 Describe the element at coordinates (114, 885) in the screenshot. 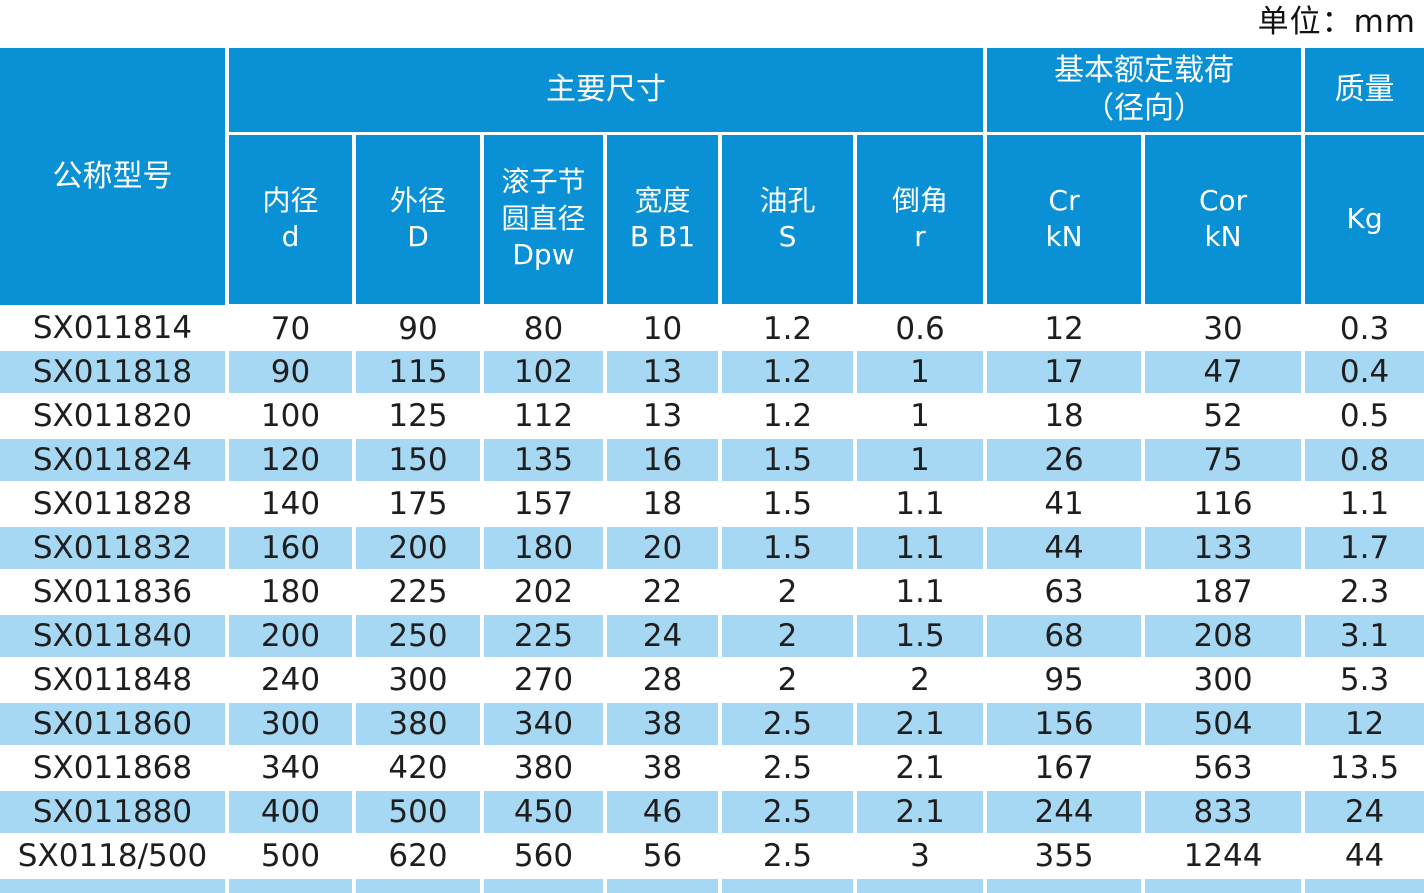

I see `model-cell` at that location.